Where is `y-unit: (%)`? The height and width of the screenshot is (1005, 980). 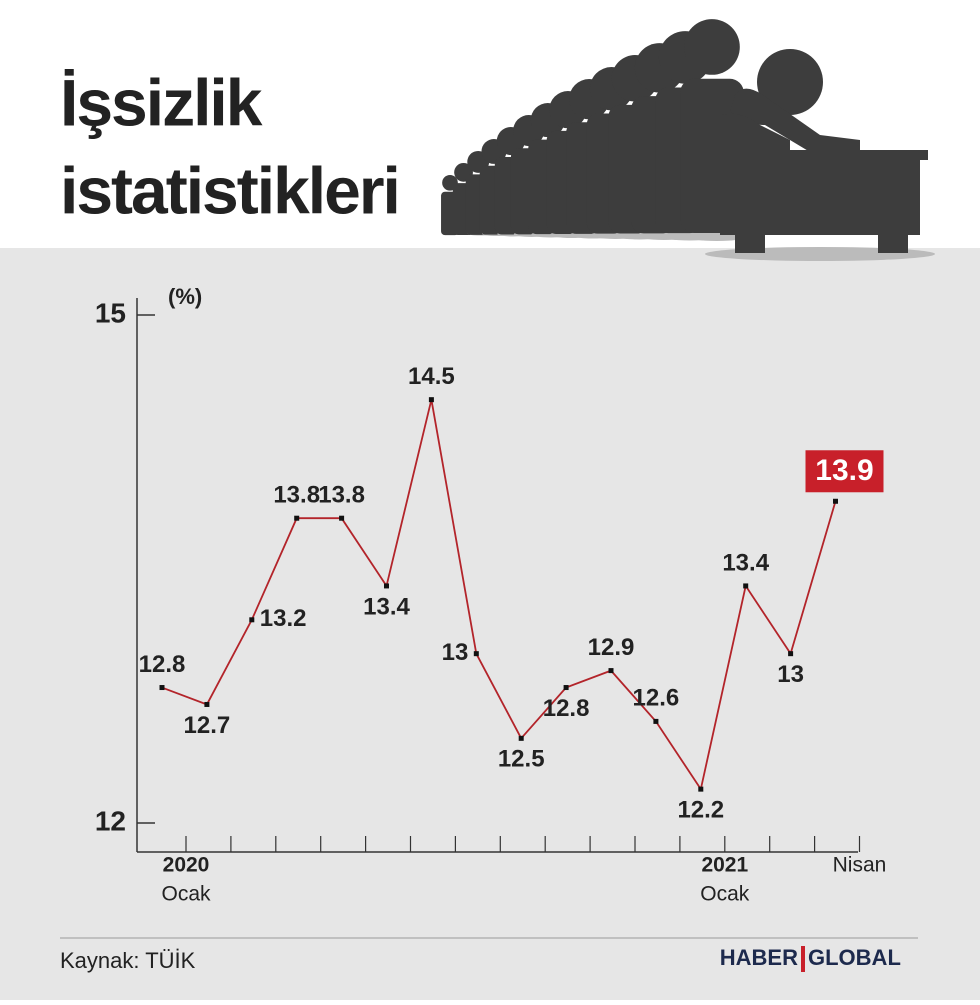
y-unit: (%) is located at coordinates (185, 296).